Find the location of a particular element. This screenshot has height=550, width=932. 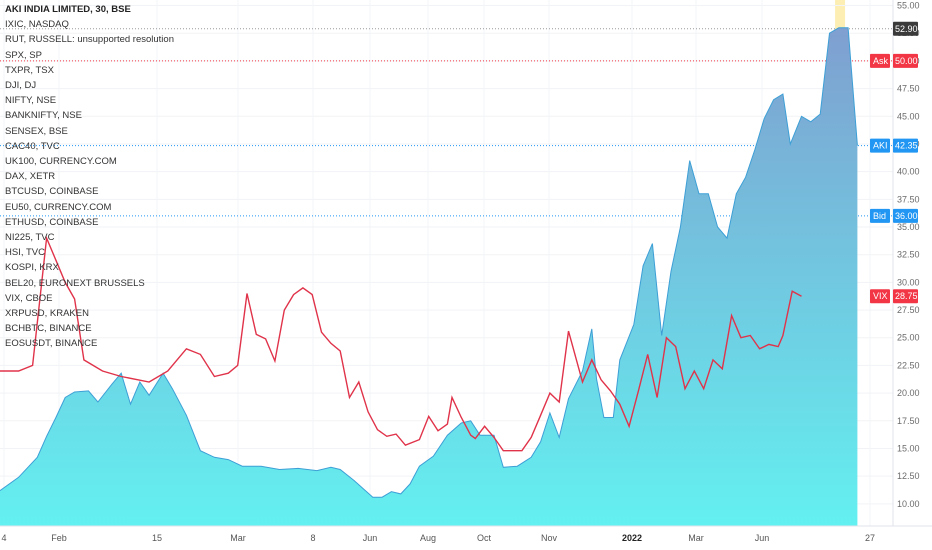

badge-value: 36.00 is located at coordinates (906, 216).